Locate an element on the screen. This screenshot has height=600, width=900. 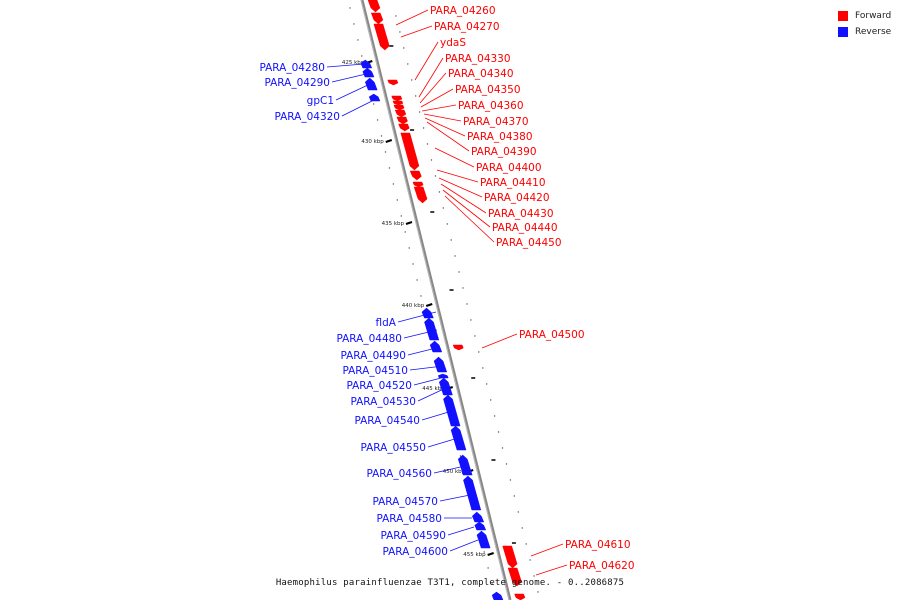
forward-gene-label: PARA_04500 is located at coordinates (552, 335).